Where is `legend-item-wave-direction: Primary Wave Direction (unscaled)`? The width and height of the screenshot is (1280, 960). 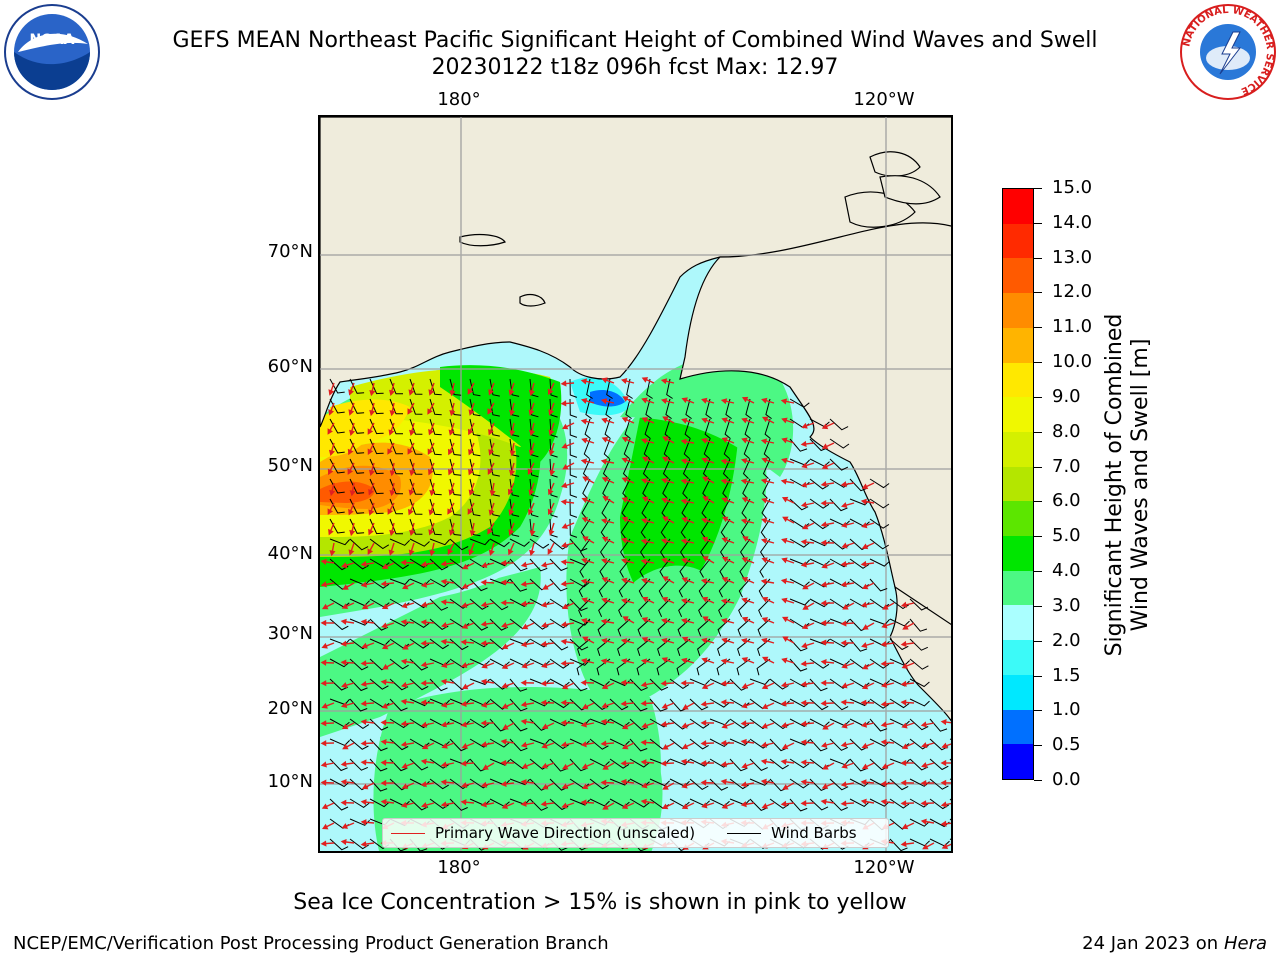 legend-item-wave-direction: Primary Wave Direction (unscaled) is located at coordinates (539, 833).